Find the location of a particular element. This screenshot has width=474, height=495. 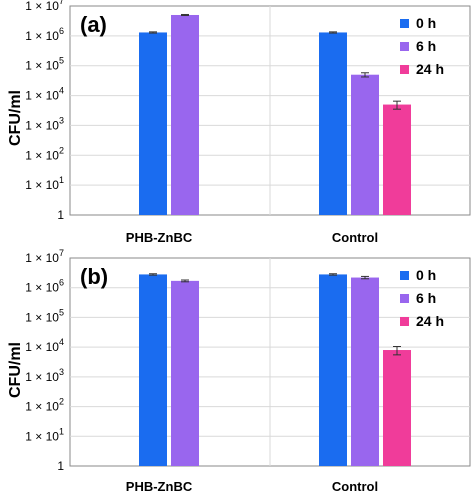

panel-label: (a) is located at coordinates (93, 24).